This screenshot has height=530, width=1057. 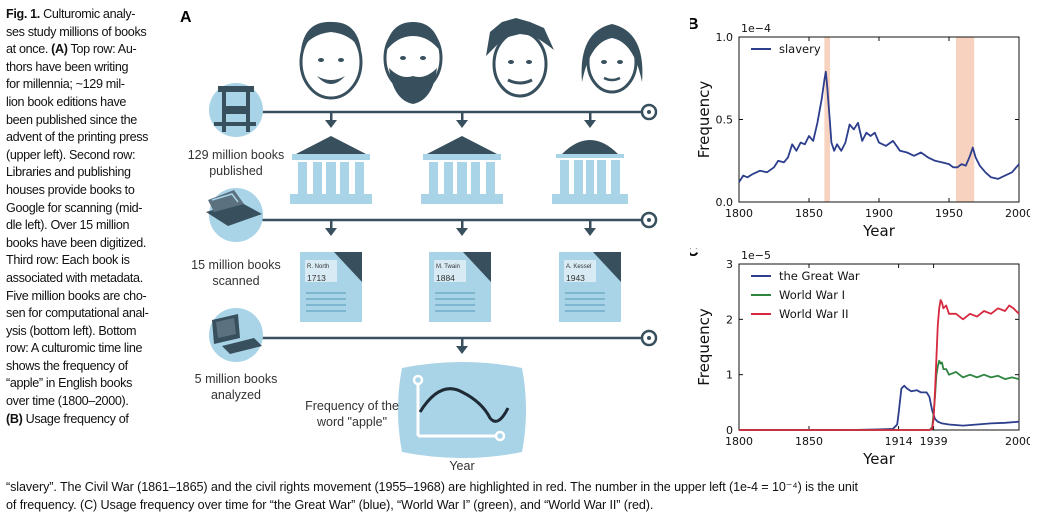 What do you see at coordinates (236, 155) in the screenshot?
I see `row-label-published-1: 129 million books` at bounding box center [236, 155].